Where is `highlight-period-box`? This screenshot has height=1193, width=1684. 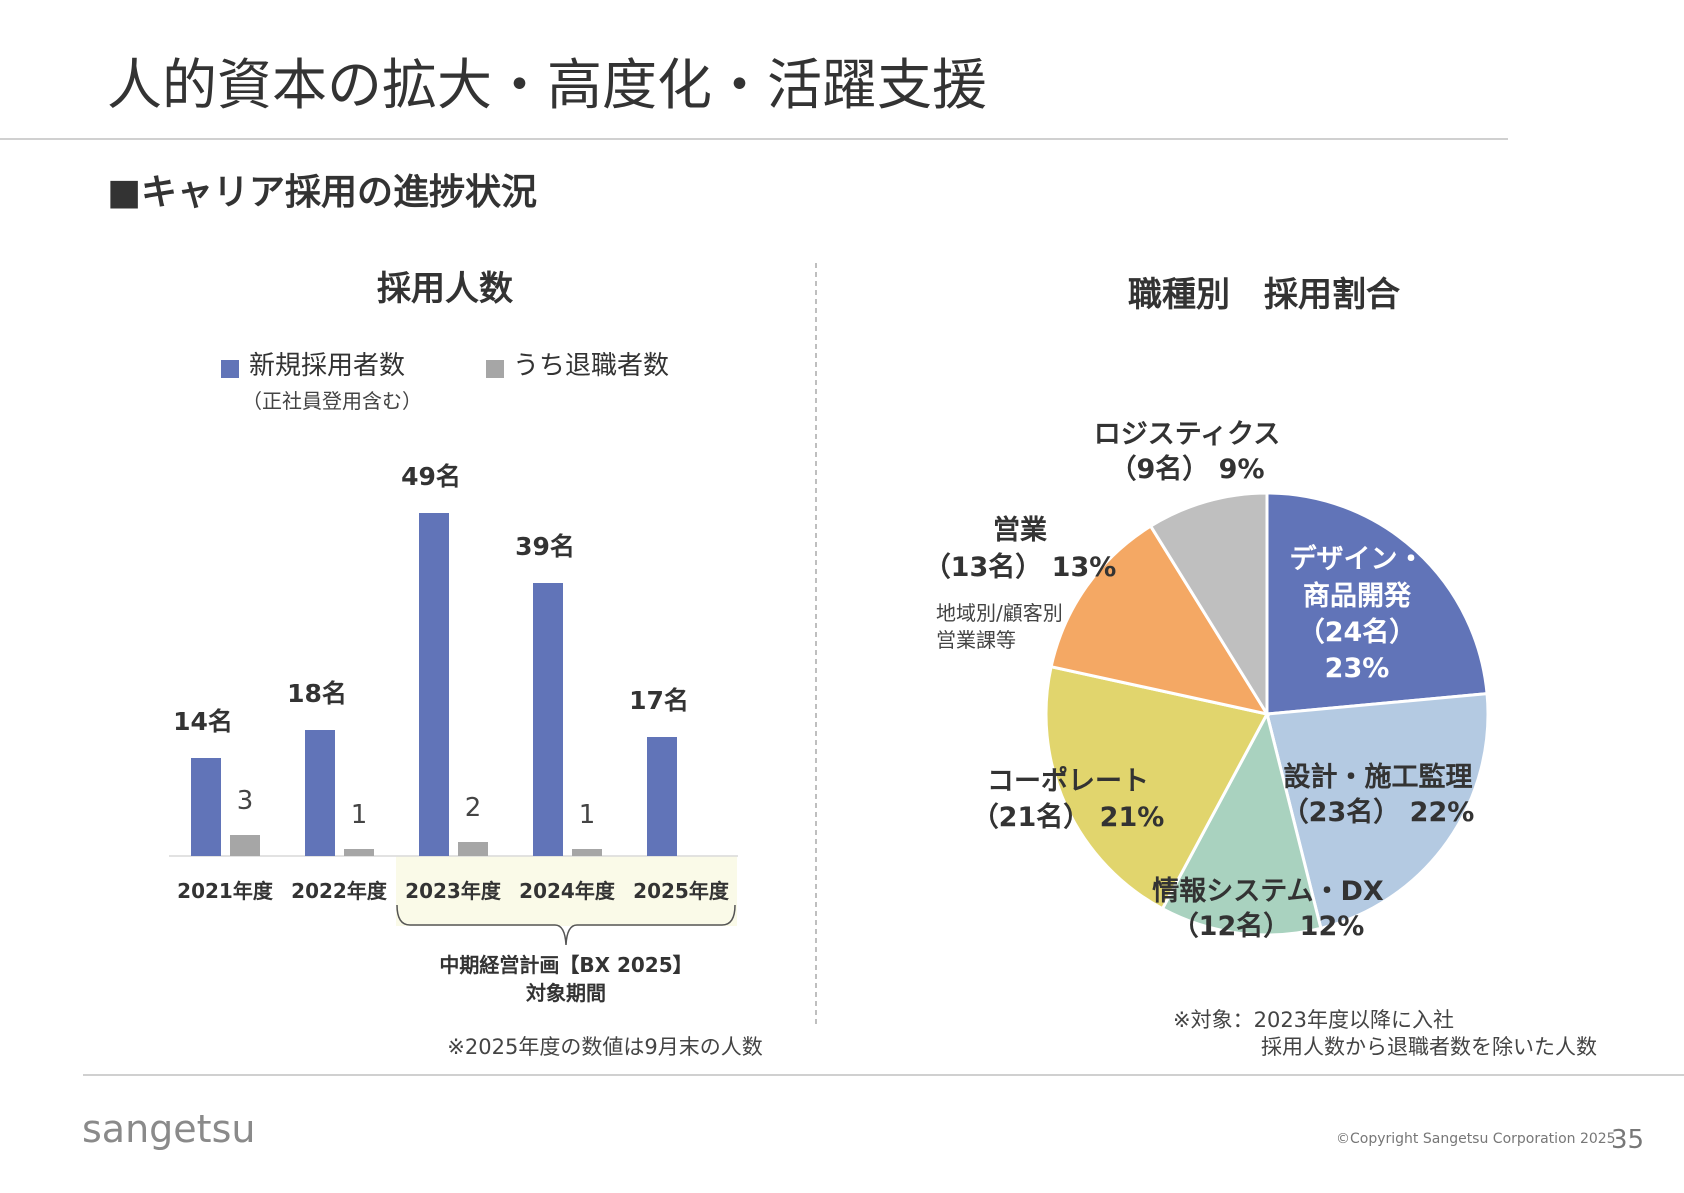
highlight-period-box is located at coordinates (566, 891).